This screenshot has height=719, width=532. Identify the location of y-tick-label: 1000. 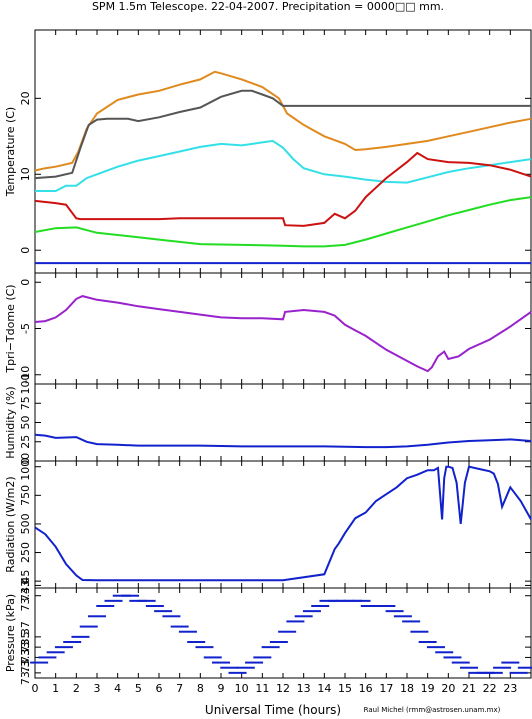
(25, 467).